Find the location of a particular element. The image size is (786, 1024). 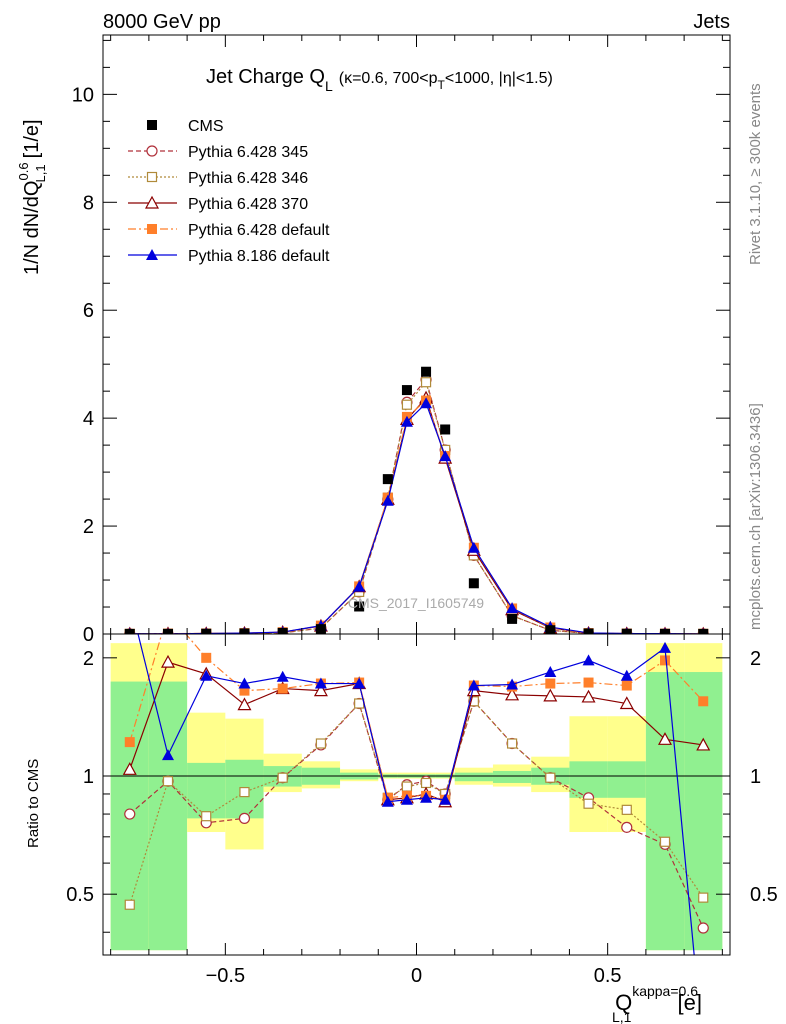

legend-label: Pythia 6.428 346 is located at coordinates (248, 178).